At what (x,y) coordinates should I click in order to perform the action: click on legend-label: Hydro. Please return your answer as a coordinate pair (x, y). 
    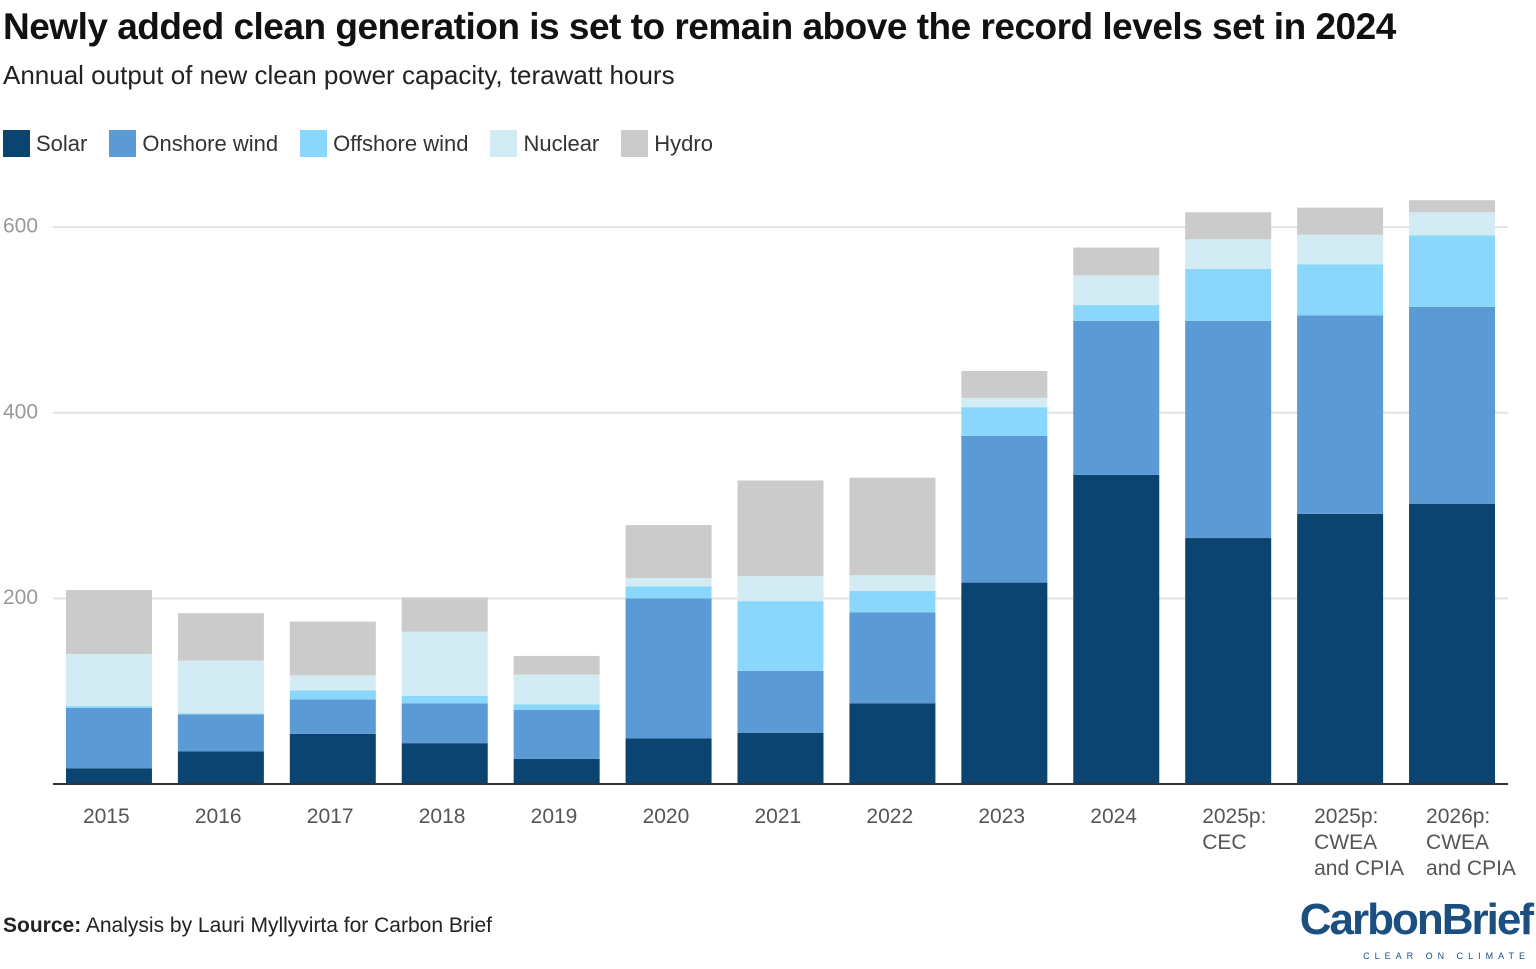
    Looking at the image, I should click on (683, 143).